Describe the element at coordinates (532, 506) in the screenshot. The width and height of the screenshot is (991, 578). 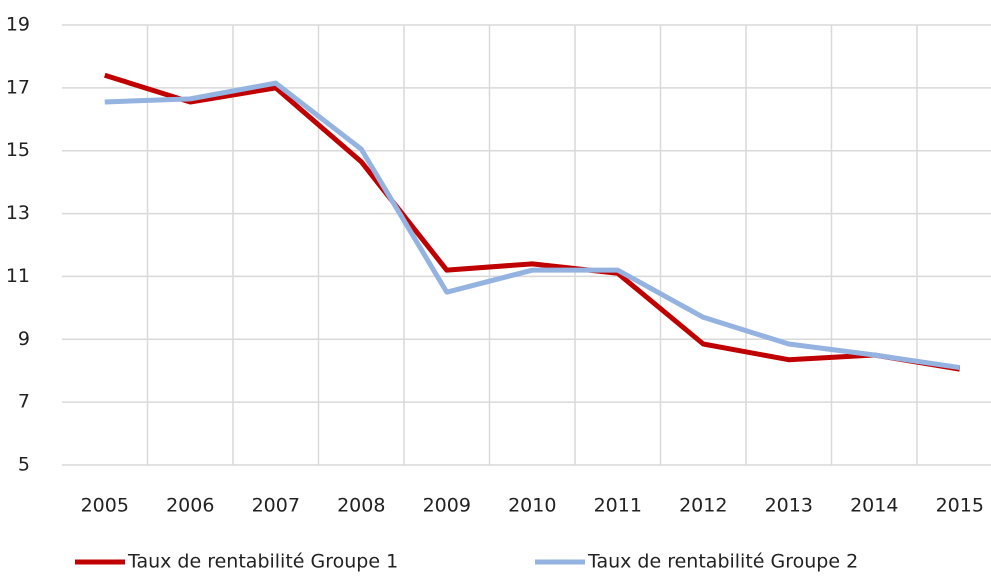
I see `x-tick-label: 2010` at that location.